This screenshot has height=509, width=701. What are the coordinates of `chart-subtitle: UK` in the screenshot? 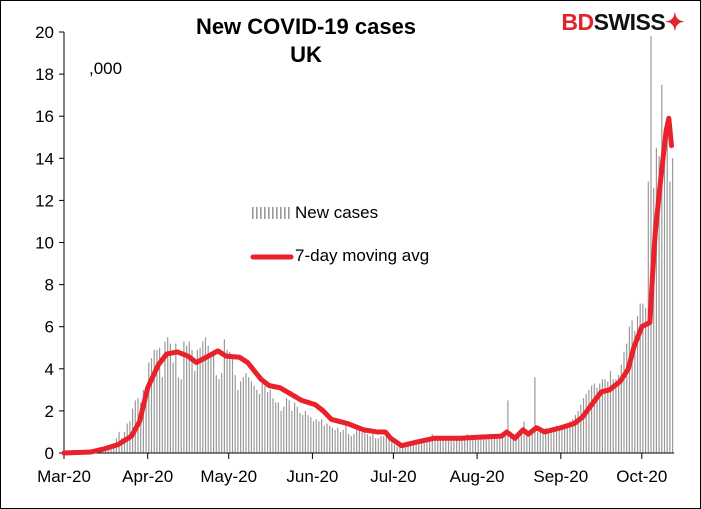 It's located at (306, 54).